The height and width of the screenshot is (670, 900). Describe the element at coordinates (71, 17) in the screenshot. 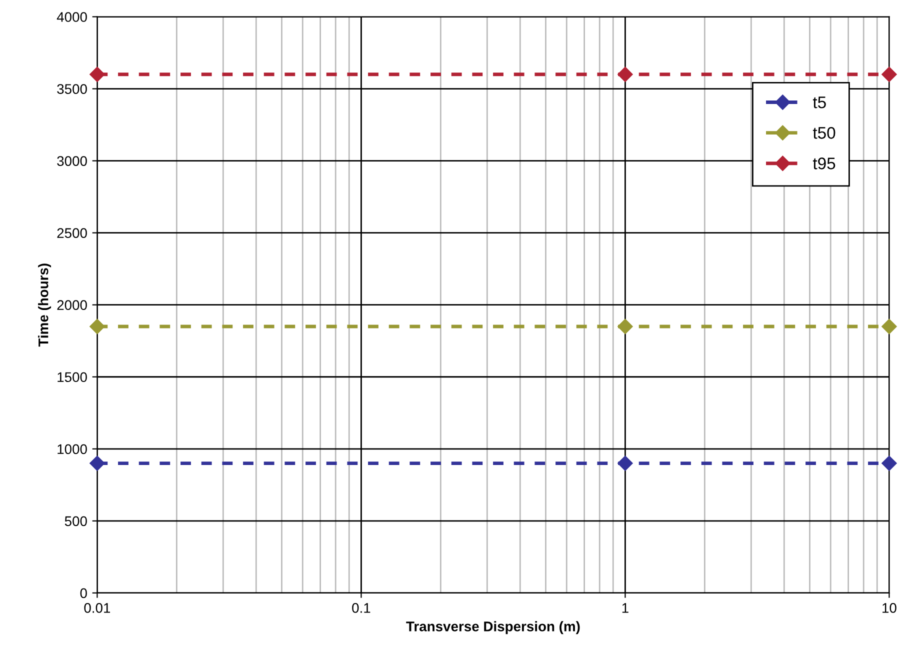

I see `y-tick-label: 4000` at that location.